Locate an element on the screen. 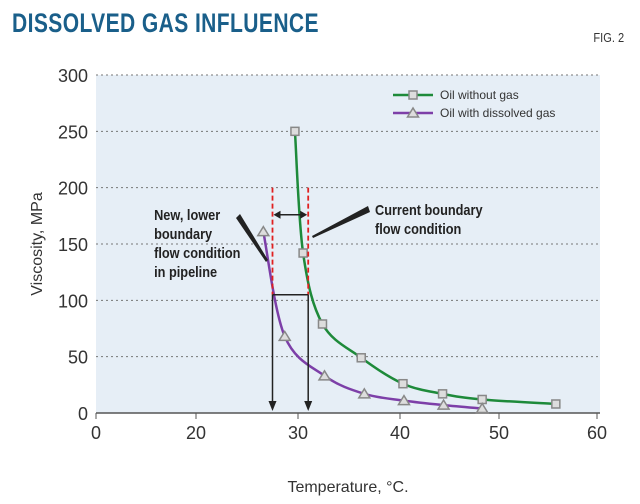  annotation-current-boundary: flow condition is located at coordinates (418, 228).